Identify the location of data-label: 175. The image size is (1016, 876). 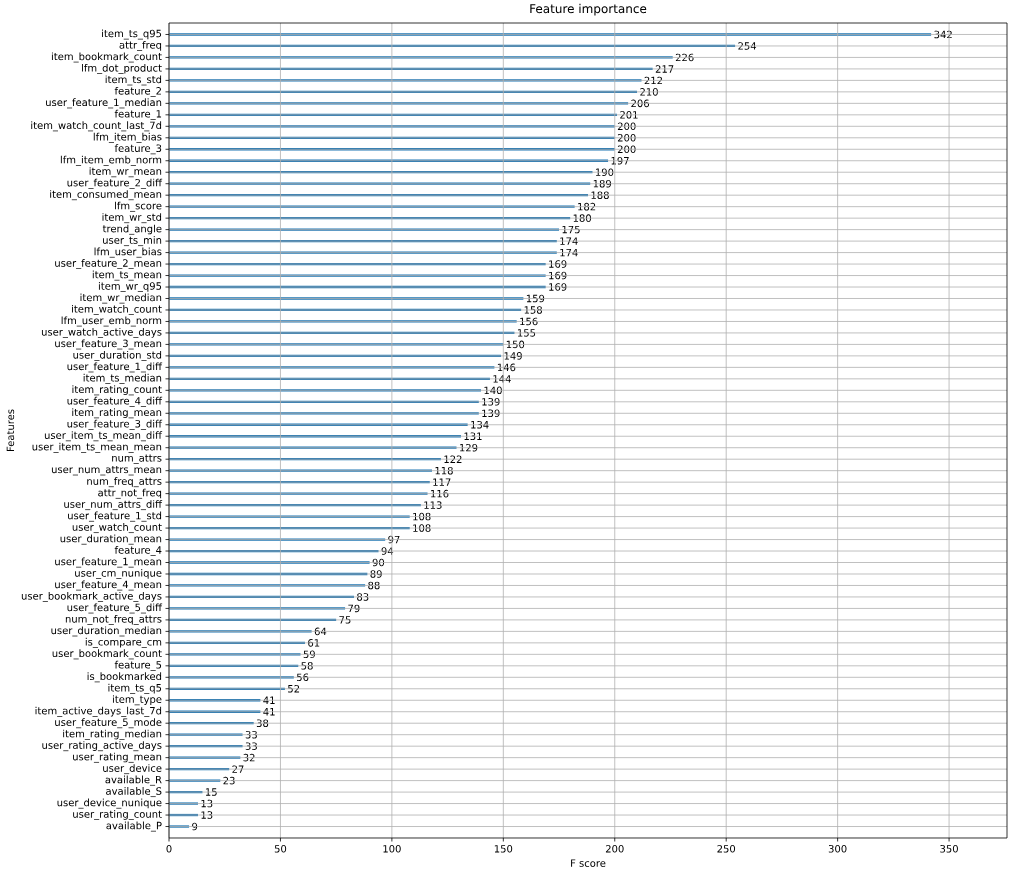
(571, 229).